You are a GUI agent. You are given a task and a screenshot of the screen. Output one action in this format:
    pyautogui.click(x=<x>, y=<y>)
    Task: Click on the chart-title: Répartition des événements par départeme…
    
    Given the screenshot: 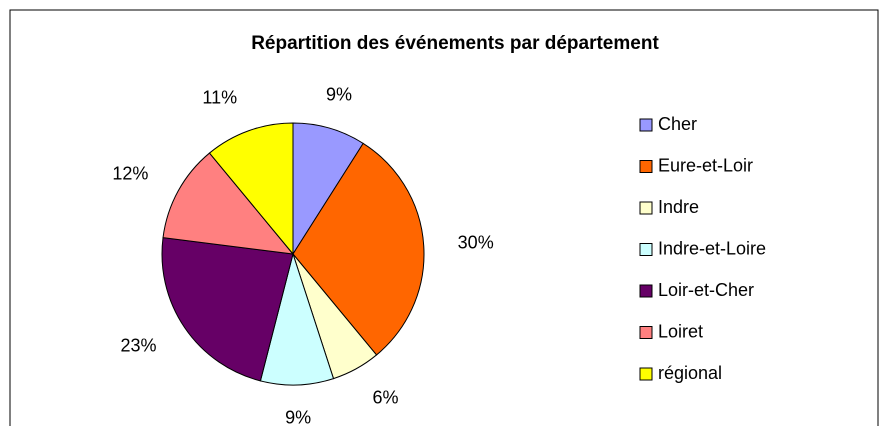 What is the action you would take?
    pyautogui.click(x=455, y=43)
    